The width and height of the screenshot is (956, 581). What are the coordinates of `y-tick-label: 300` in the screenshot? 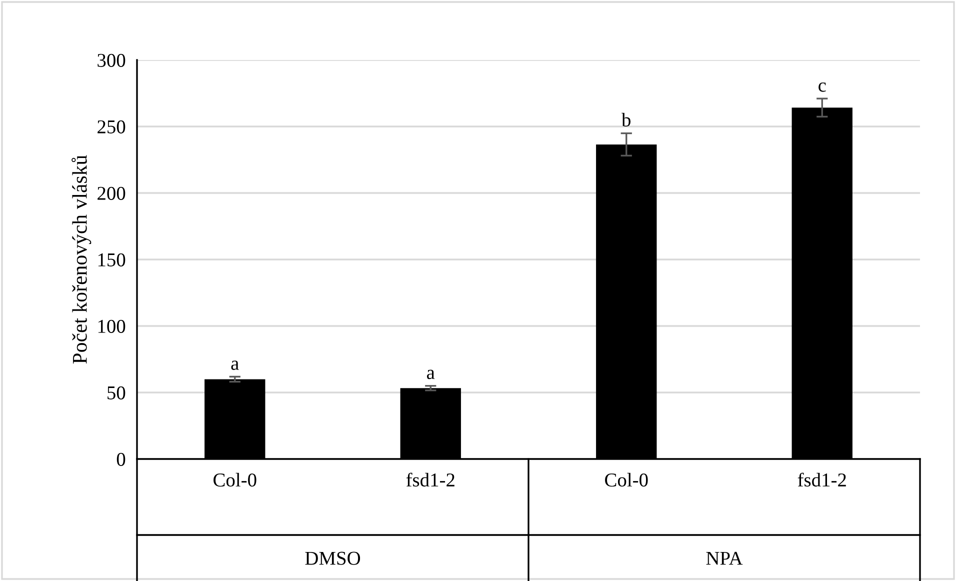 It's located at (112, 60).